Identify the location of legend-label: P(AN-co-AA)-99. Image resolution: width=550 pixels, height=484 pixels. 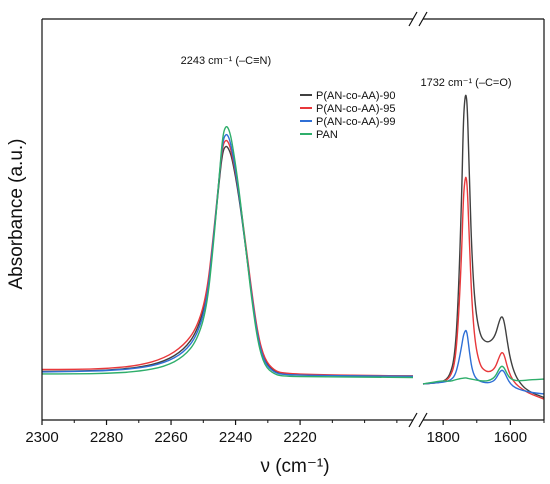
(355, 122).